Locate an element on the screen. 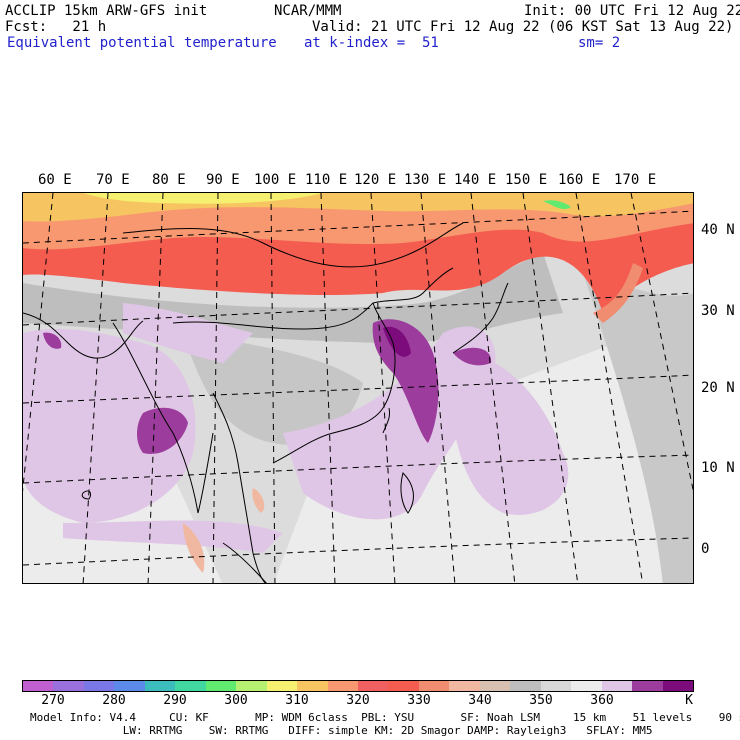  lat-label: 10 N is located at coordinates (718, 468).